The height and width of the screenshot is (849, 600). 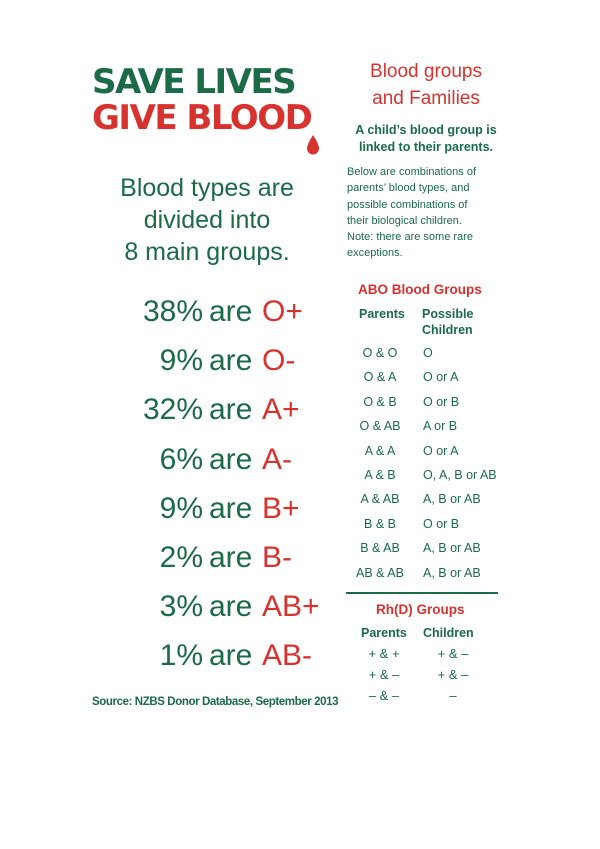 What do you see at coordinates (172, 410) in the screenshot?
I see `stat-percent: 32%` at bounding box center [172, 410].